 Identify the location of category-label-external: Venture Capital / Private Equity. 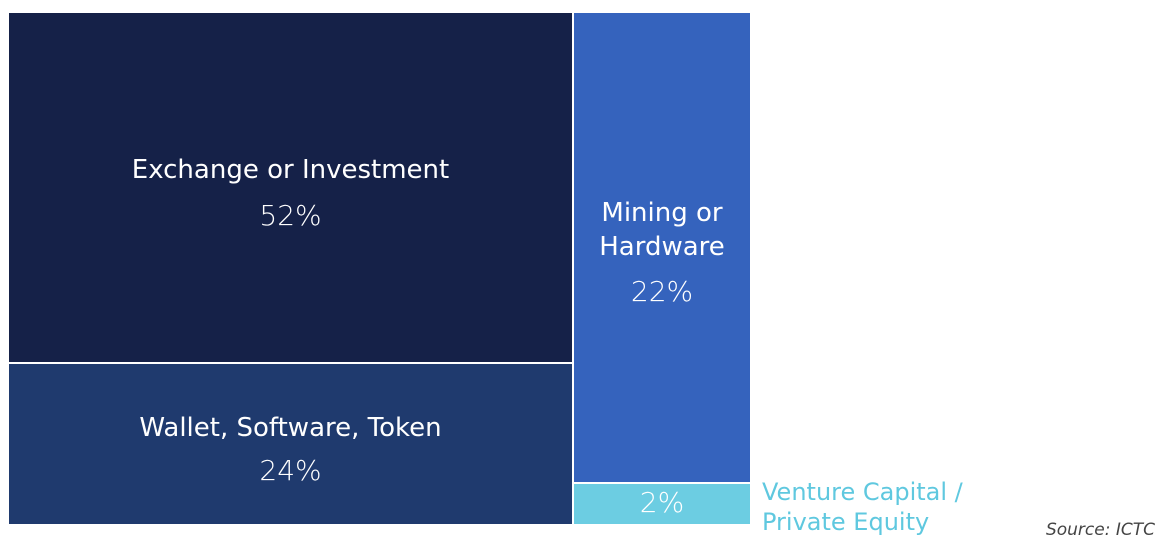
(862, 507).